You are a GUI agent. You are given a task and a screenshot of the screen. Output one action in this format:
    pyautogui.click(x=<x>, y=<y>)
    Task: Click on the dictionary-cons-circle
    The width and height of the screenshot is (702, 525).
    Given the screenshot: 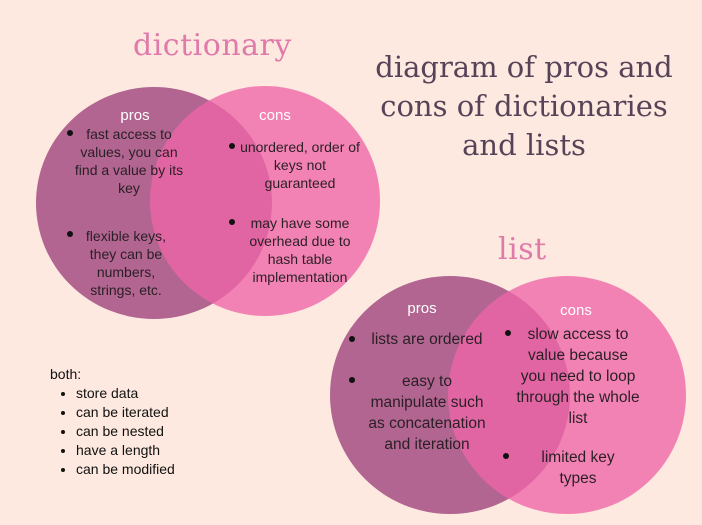 What is the action you would take?
    pyautogui.click(x=265, y=201)
    